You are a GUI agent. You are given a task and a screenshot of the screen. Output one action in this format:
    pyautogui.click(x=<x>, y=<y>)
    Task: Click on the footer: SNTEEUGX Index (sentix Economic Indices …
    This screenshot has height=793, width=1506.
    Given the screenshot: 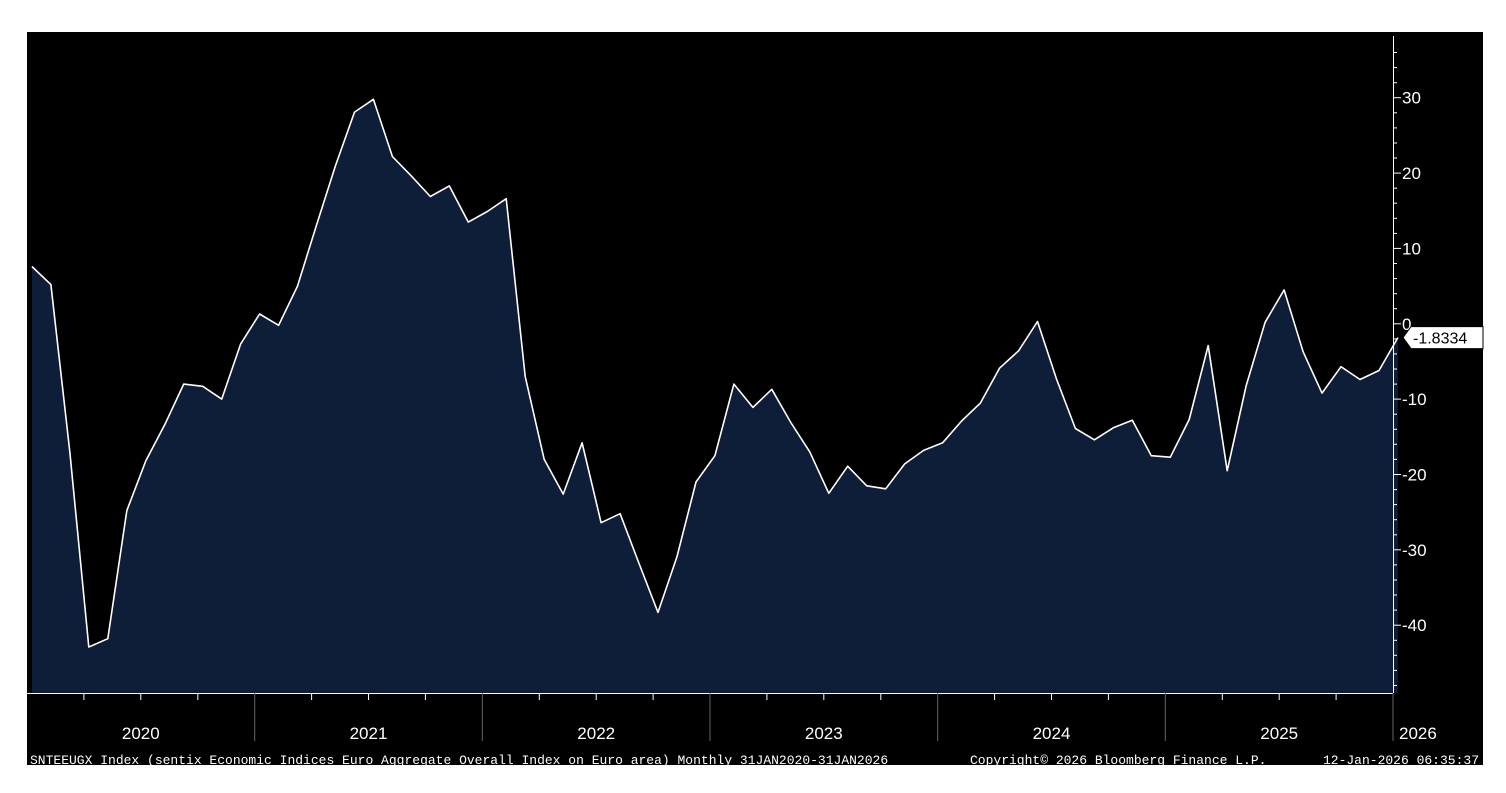 What is the action you would take?
    pyautogui.click(x=754, y=760)
    